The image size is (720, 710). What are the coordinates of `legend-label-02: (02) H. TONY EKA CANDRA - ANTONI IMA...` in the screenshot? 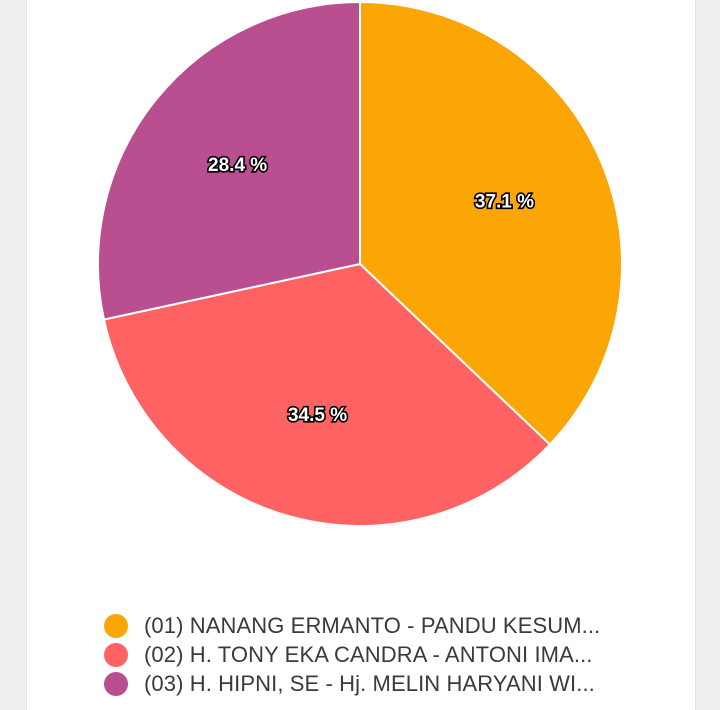 It's located at (368, 654).